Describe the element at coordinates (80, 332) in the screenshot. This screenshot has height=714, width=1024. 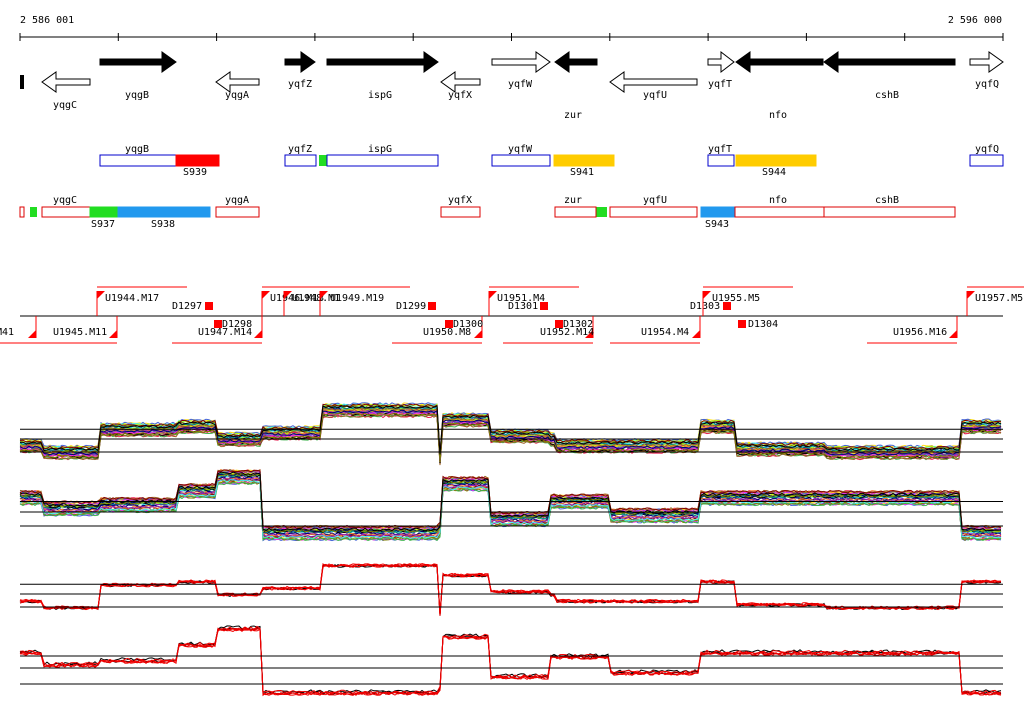
I see `feature-label: U1945.M11` at that location.